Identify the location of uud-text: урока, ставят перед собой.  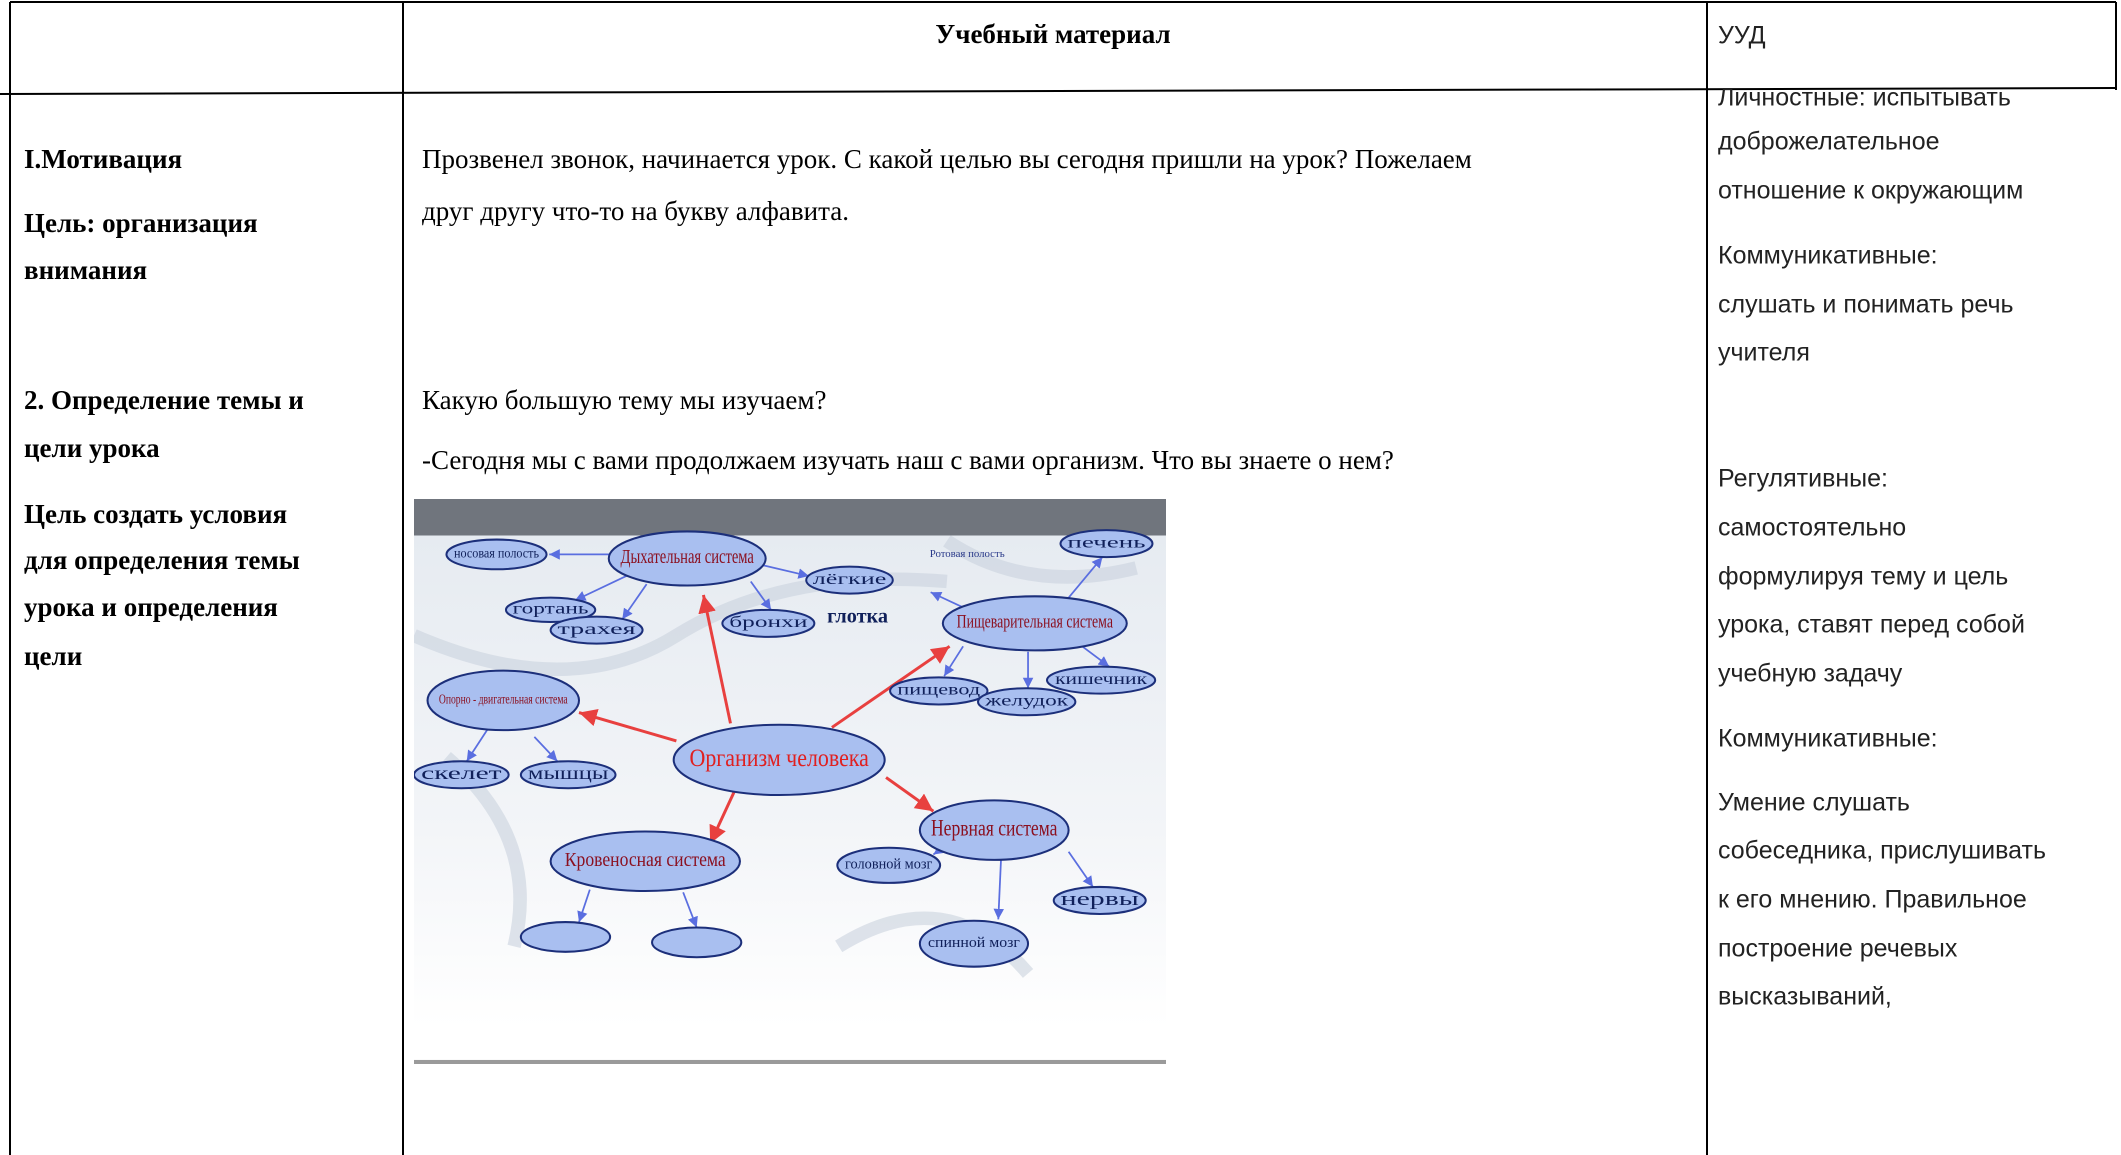
(1871, 625).